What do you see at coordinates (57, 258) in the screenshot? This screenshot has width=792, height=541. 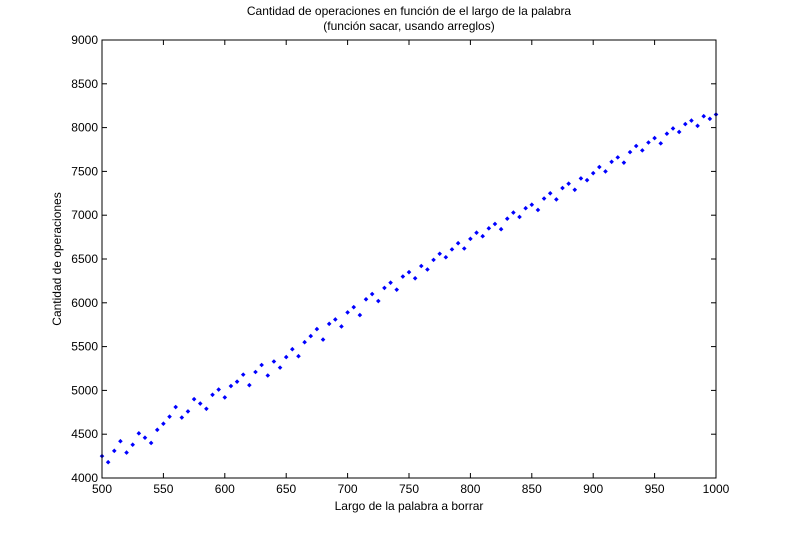 I see `y-axis-label: Cantidad de operaciones` at bounding box center [57, 258].